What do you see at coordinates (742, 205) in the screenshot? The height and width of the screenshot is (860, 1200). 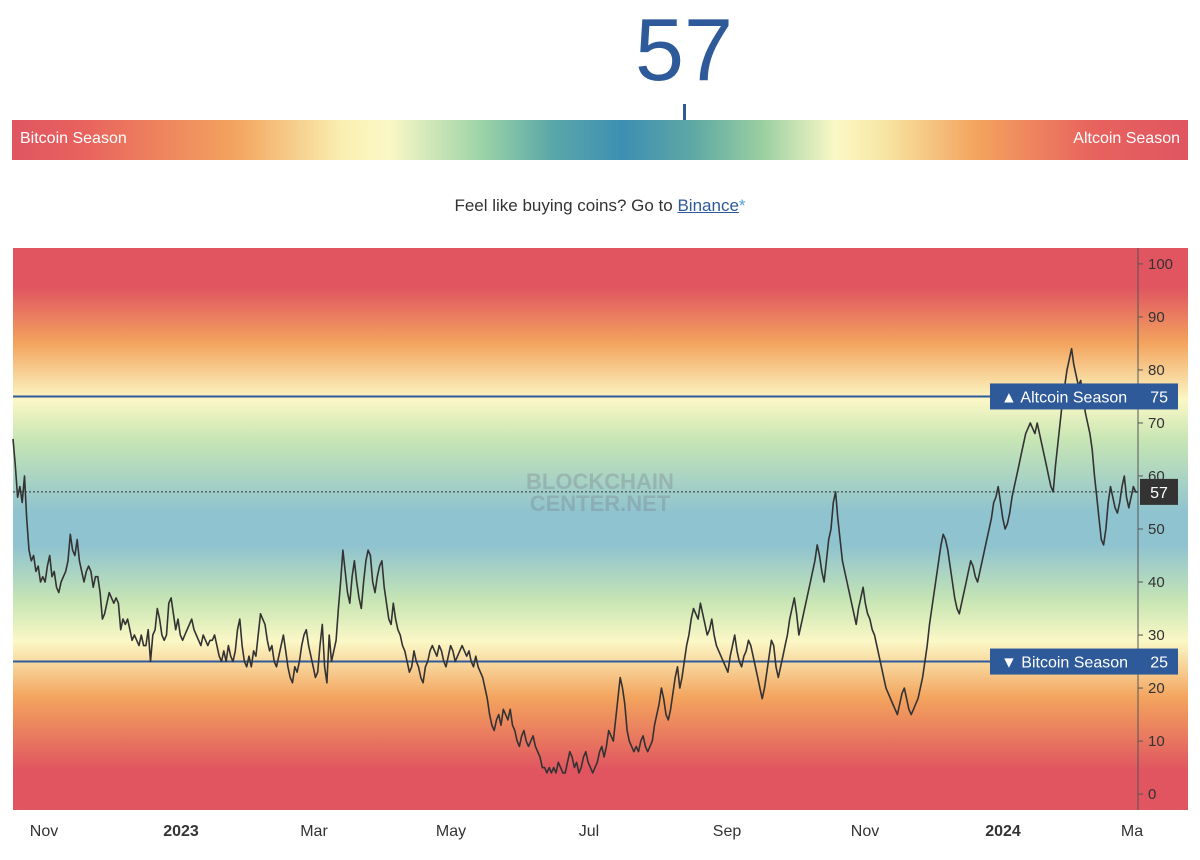 I see `promo-asterisk: *` at bounding box center [742, 205].